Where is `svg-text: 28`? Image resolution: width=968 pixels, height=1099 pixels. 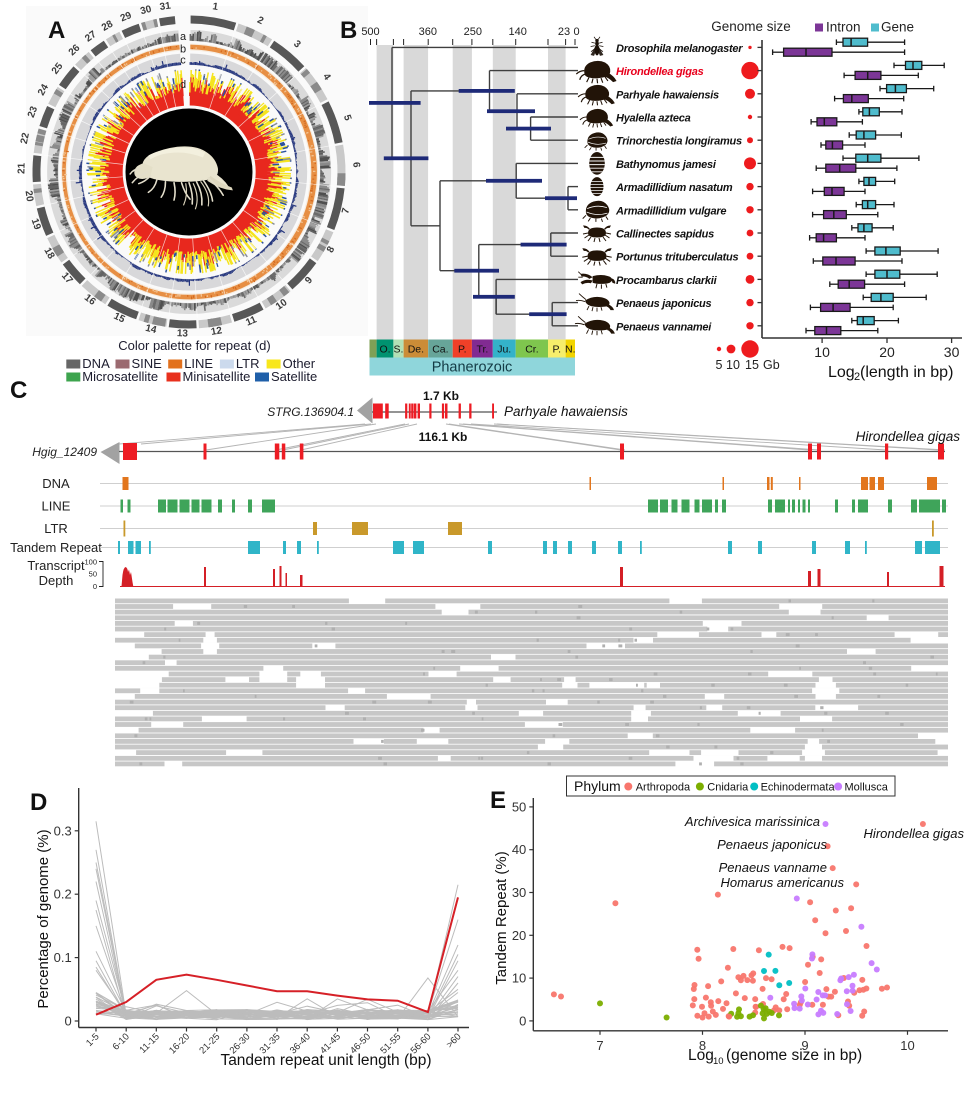 svg-text: 28 is located at coordinates (107, 25).